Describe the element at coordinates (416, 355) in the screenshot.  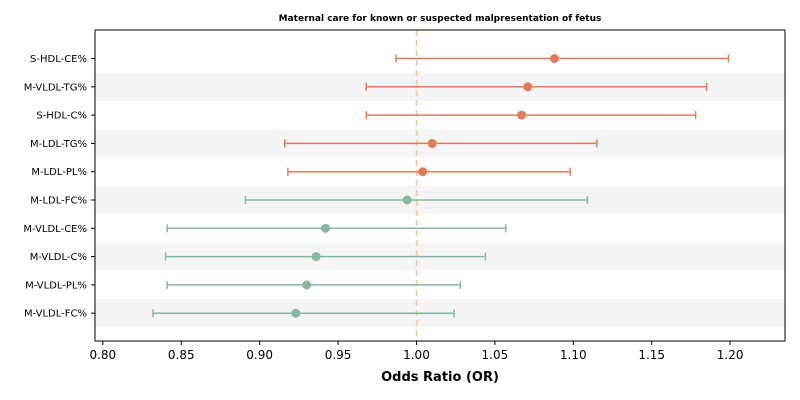
I see `x-tick-label: 1.00` at that location.